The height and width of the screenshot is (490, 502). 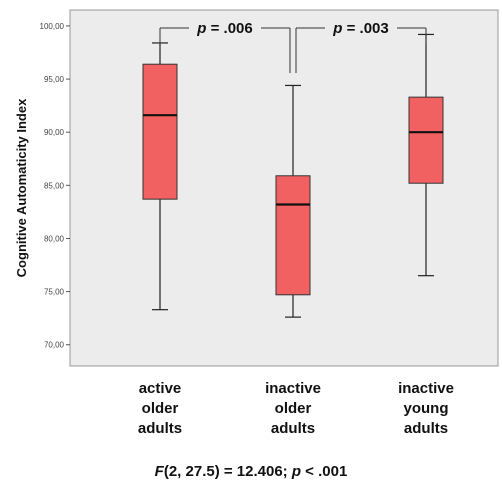 I want to click on y-tick-label: 85,00, so click(x=54, y=185).